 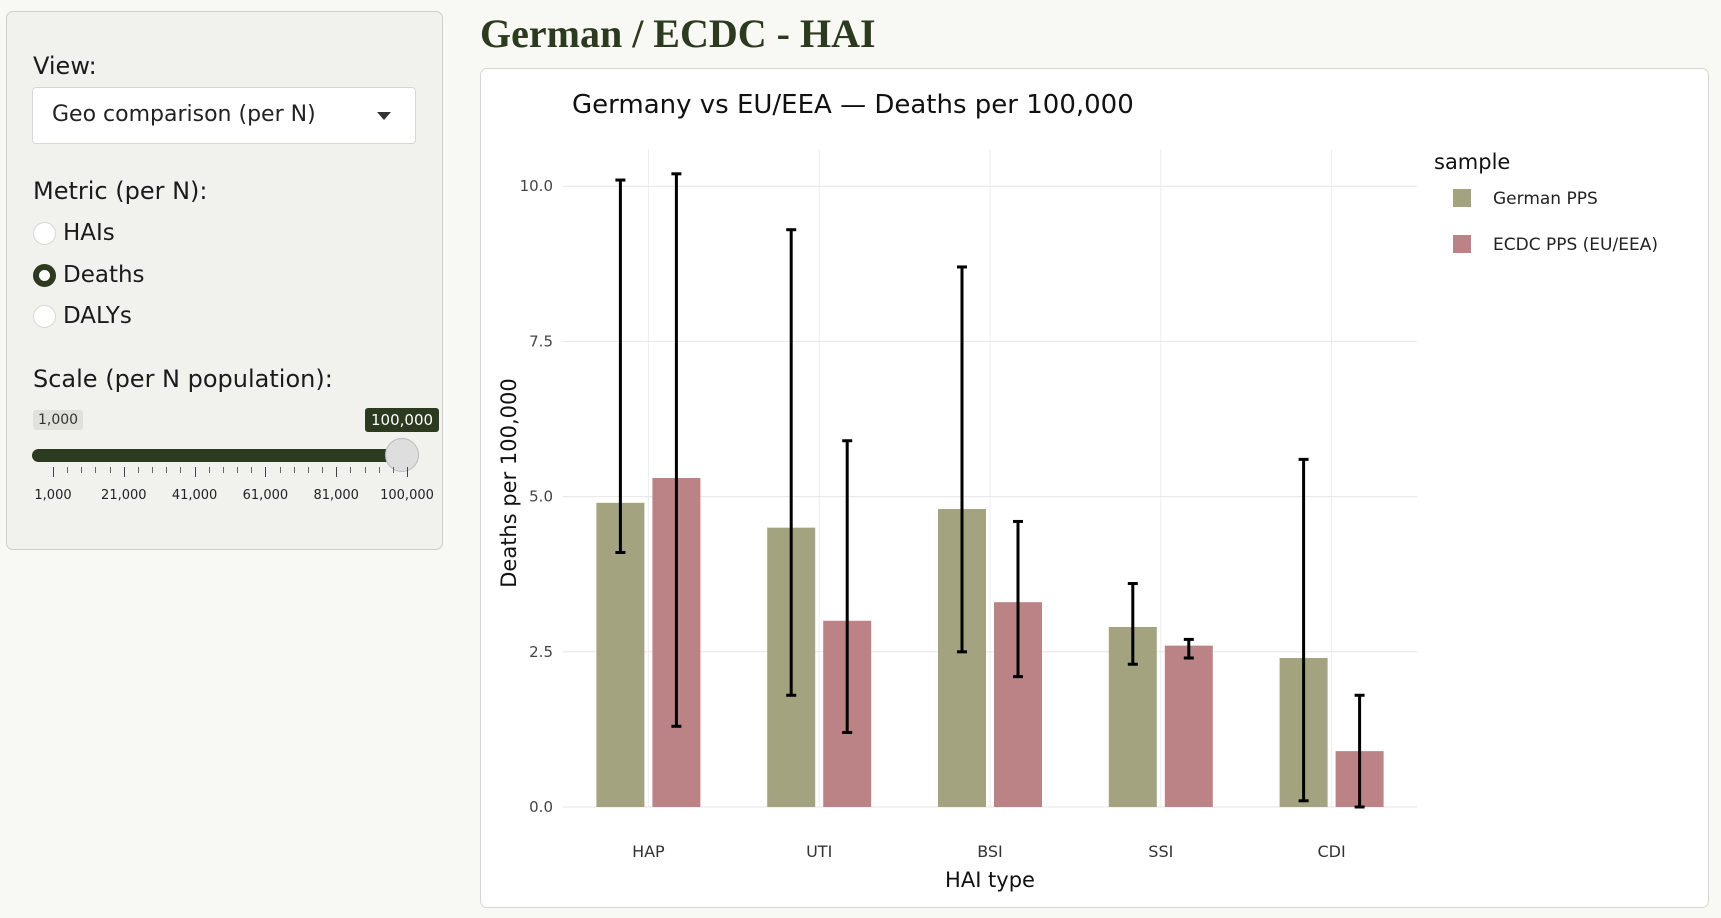 I want to click on radio-label: DALYs, so click(x=97, y=316).